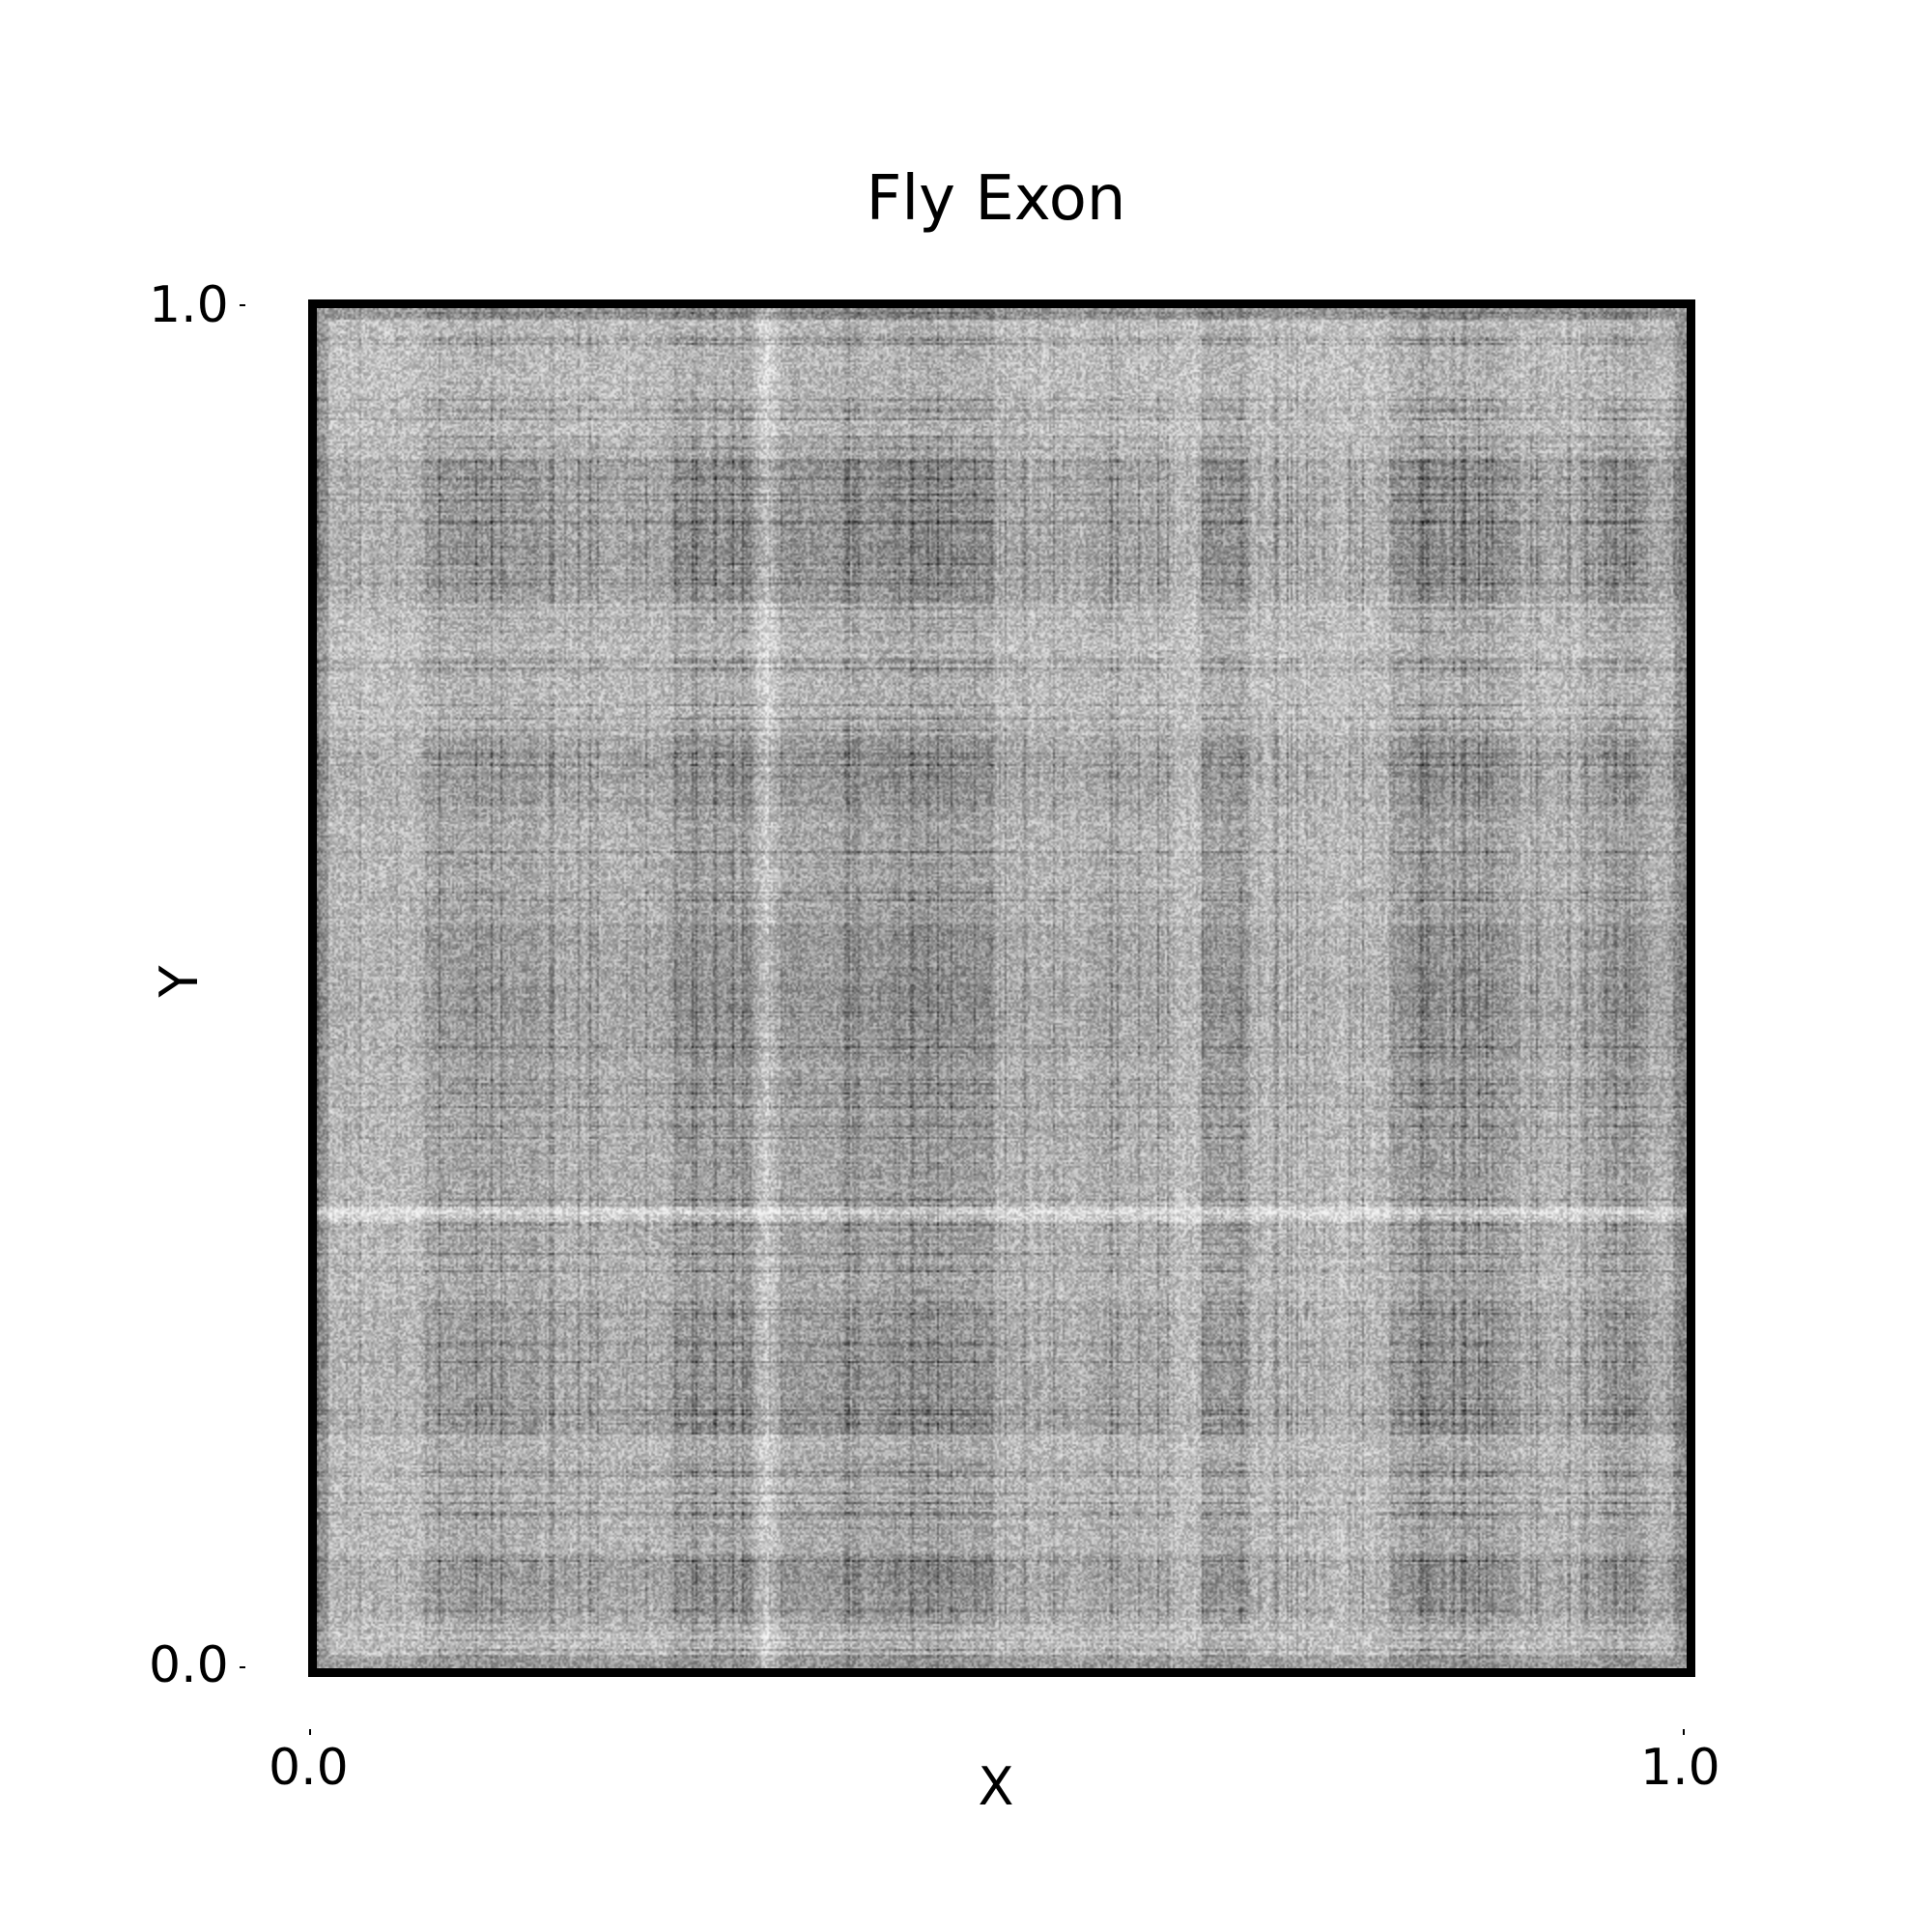 Image resolution: width=1932 pixels, height=1932 pixels. What do you see at coordinates (242, 1667) in the screenshot?
I see `y-tick-mark-bottom` at bounding box center [242, 1667].